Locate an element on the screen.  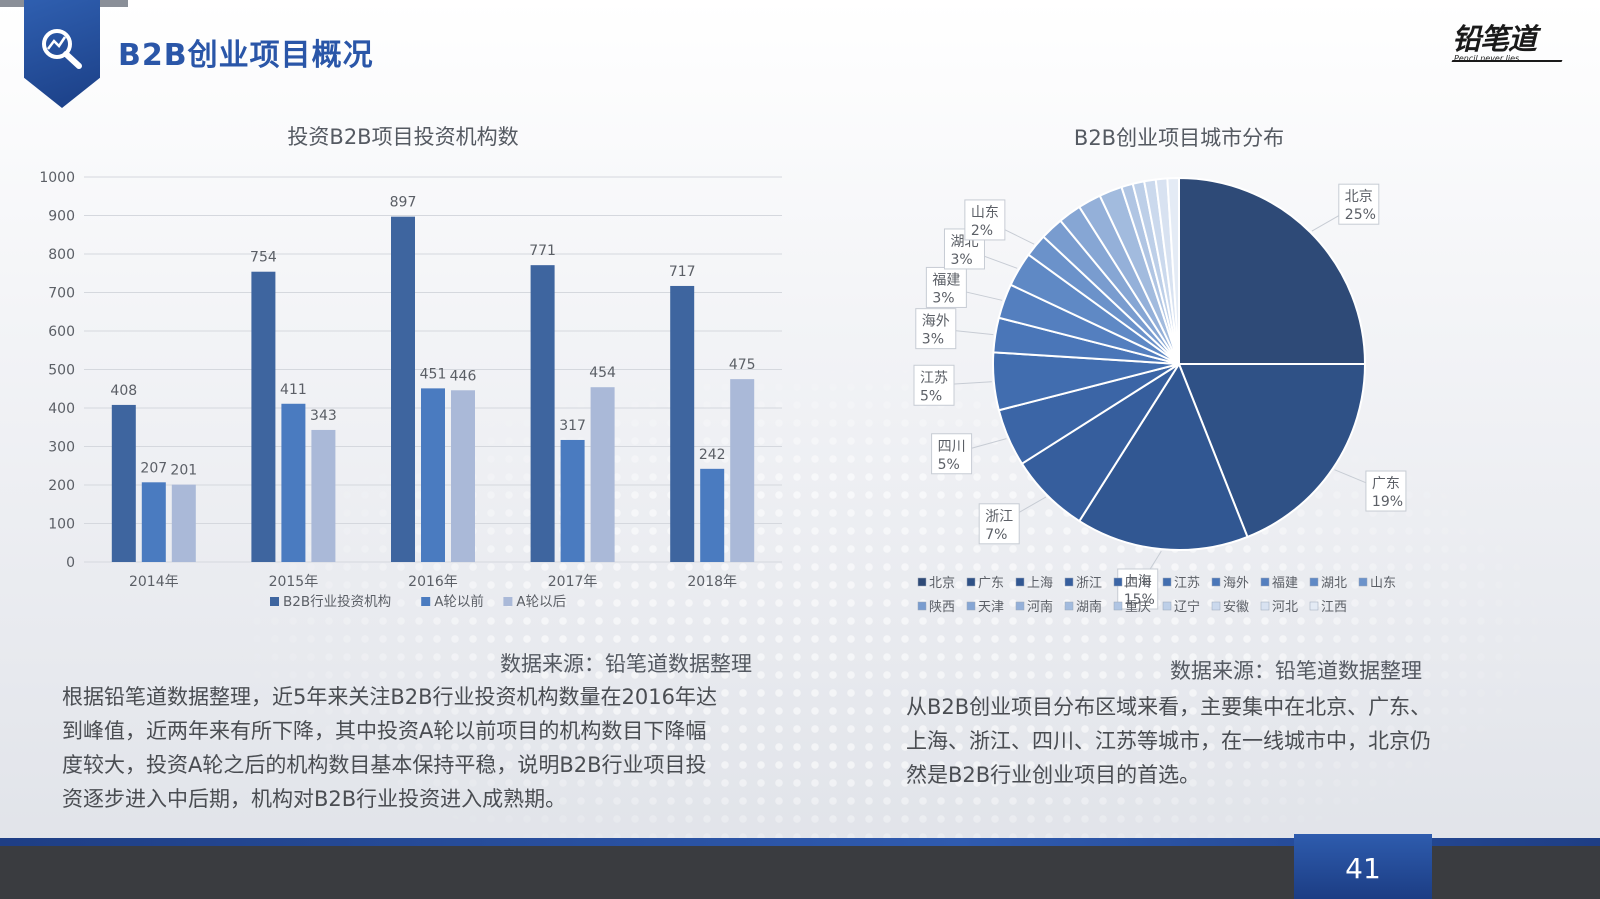
pie-label-city: 广东 is located at coordinates (1386, 484).